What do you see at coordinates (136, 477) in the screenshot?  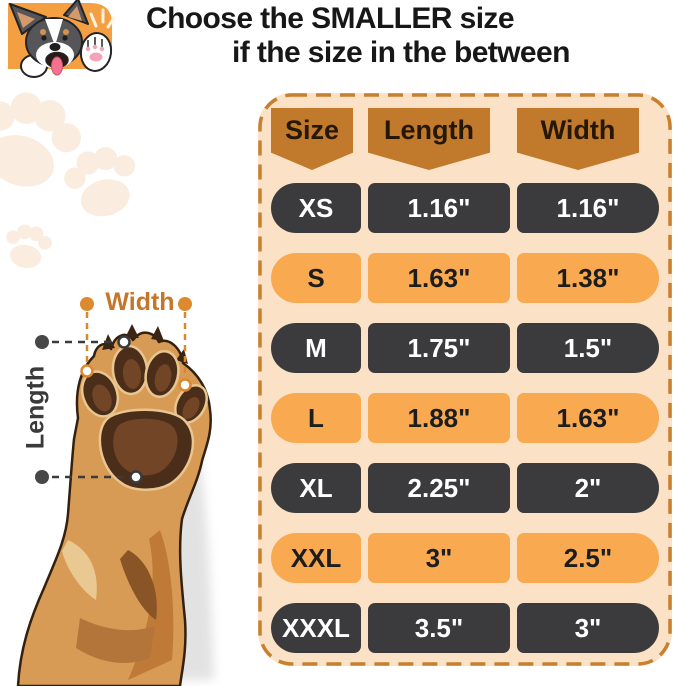 I see `length-endpoint-bottom` at bounding box center [136, 477].